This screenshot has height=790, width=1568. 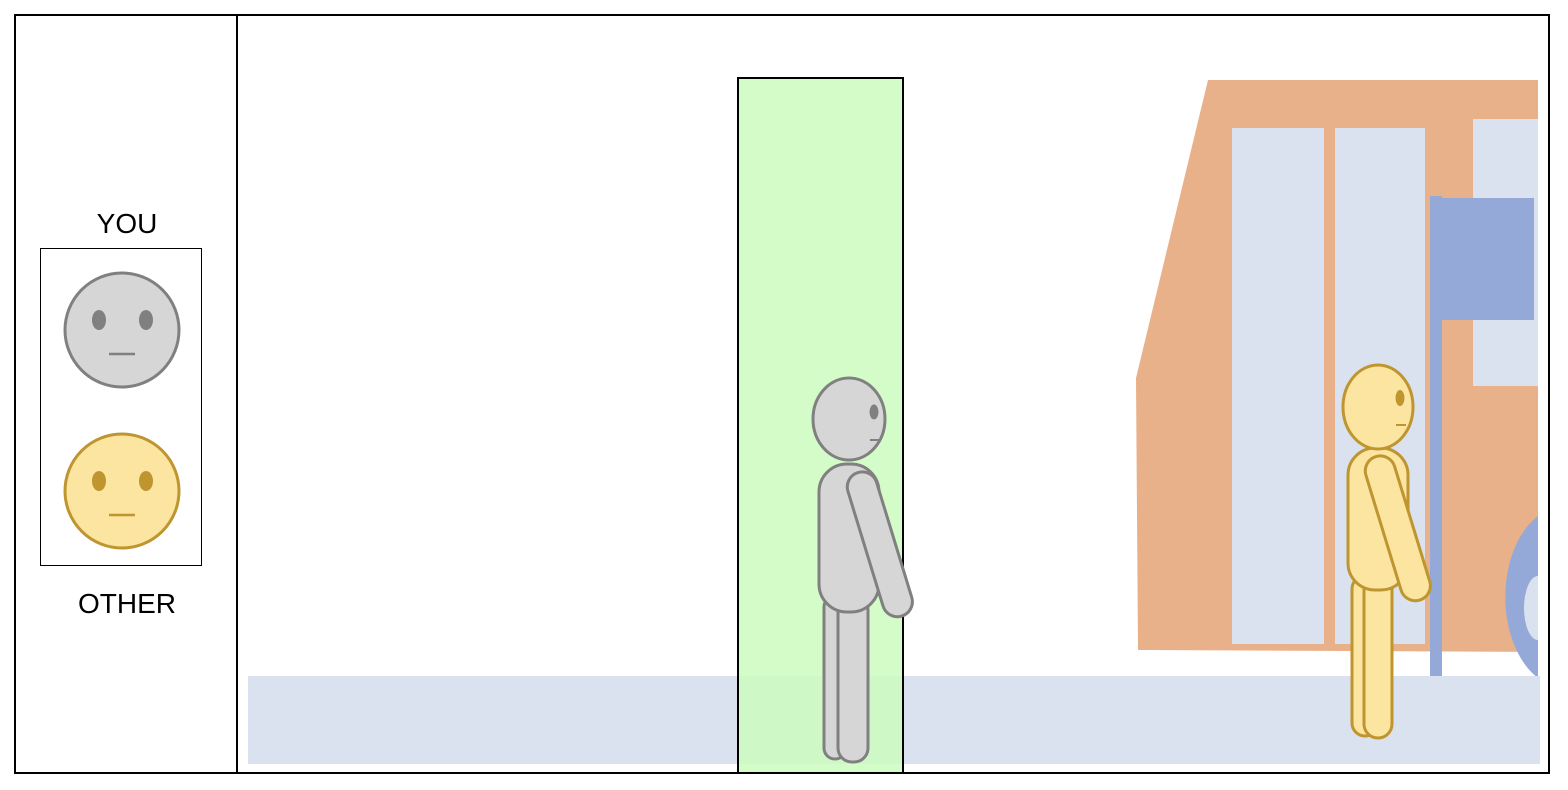 I want to click on bus-door-left, so click(x=1278, y=386).